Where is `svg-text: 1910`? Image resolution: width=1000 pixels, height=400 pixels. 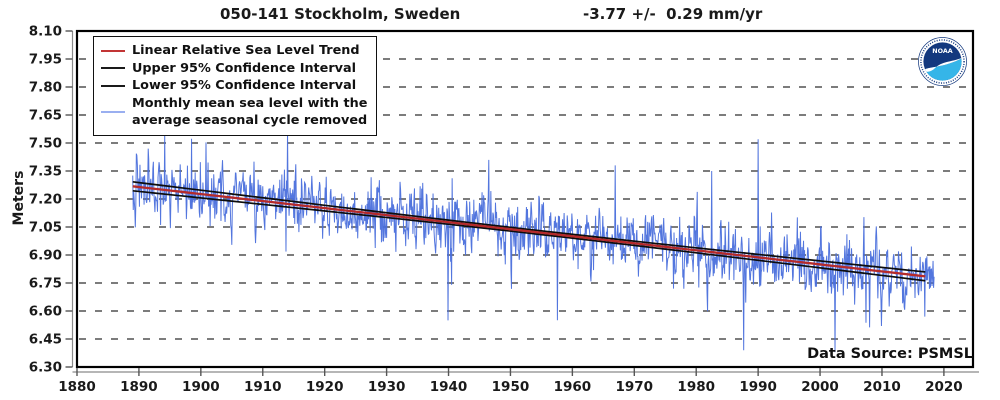
svg-text: 1910 is located at coordinates (263, 387).